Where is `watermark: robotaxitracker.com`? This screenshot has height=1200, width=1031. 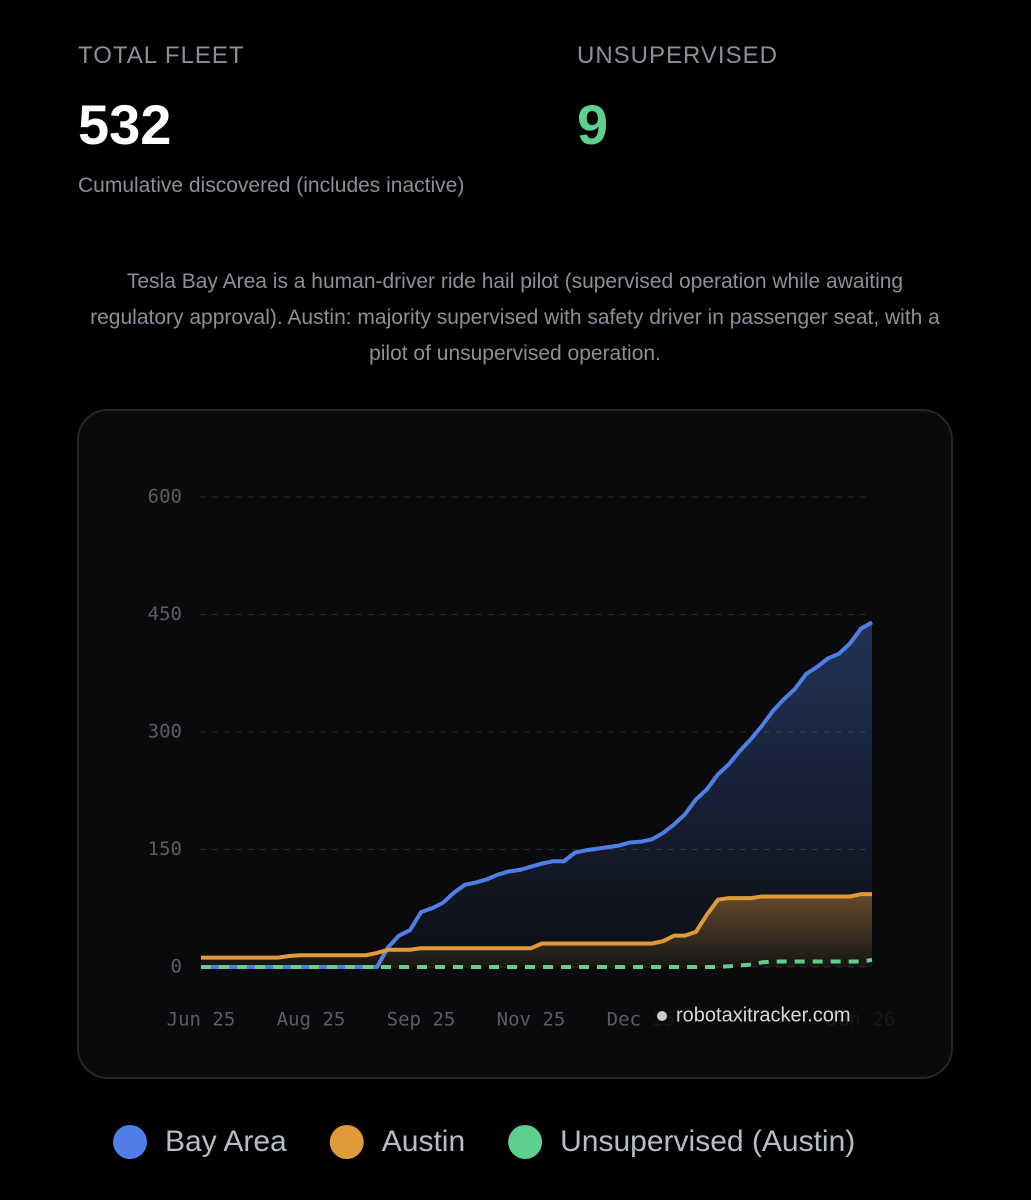 watermark: robotaxitracker.com is located at coordinates (763, 1015).